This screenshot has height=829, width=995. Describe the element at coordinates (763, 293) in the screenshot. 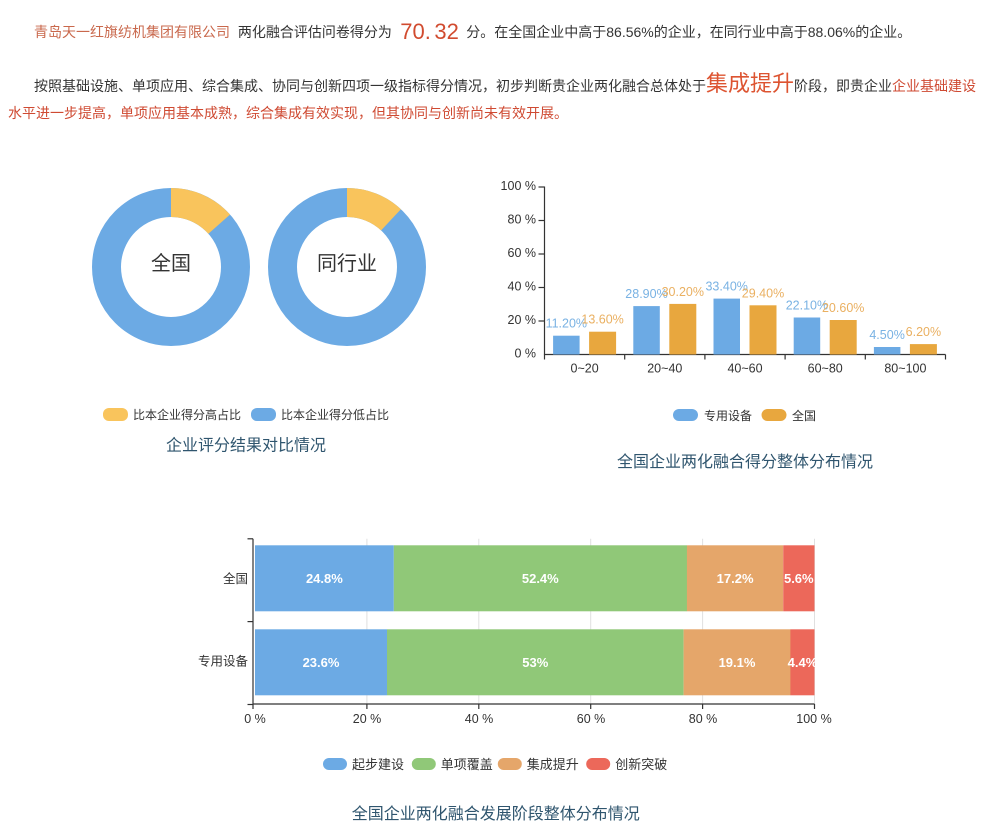

I see `svg-text: 29.40%` at that location.